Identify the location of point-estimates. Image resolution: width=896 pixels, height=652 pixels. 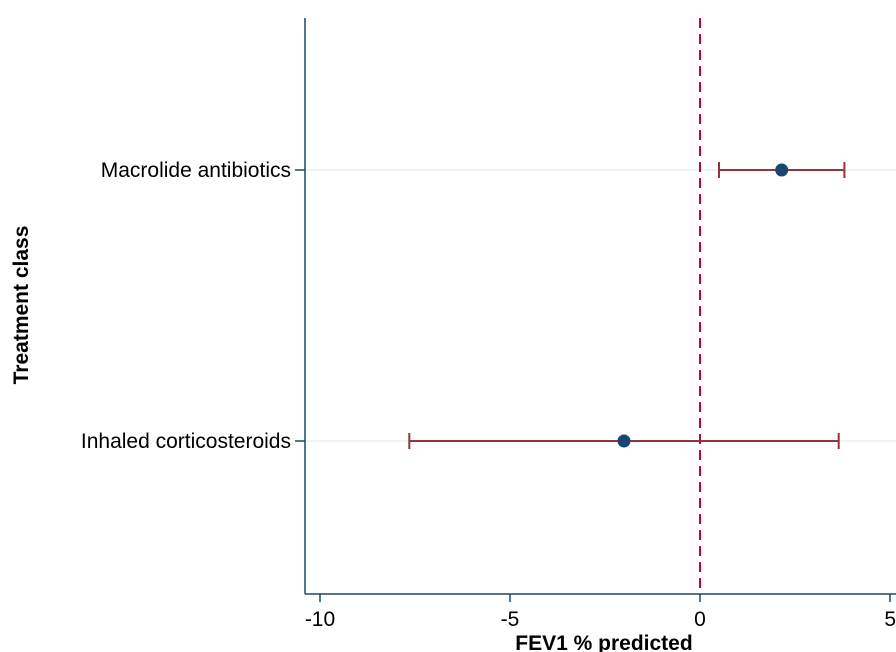
(703, 305).